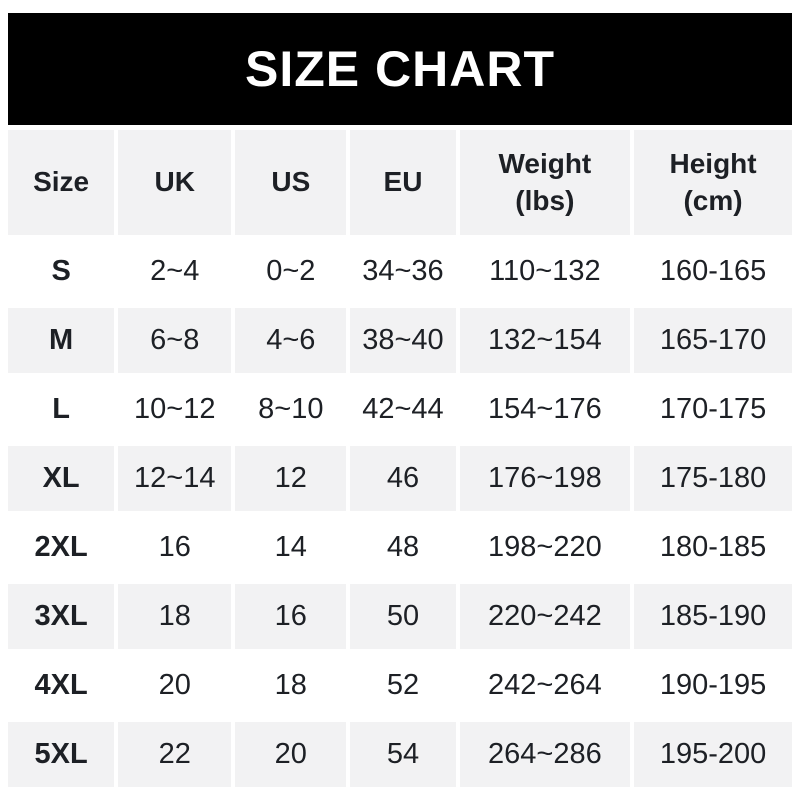 The image size is (800, 800). What do you see at coordinates (403, 685) in the screenshot?
I see `cell-eu: 52` at bounding box center [403, 685].